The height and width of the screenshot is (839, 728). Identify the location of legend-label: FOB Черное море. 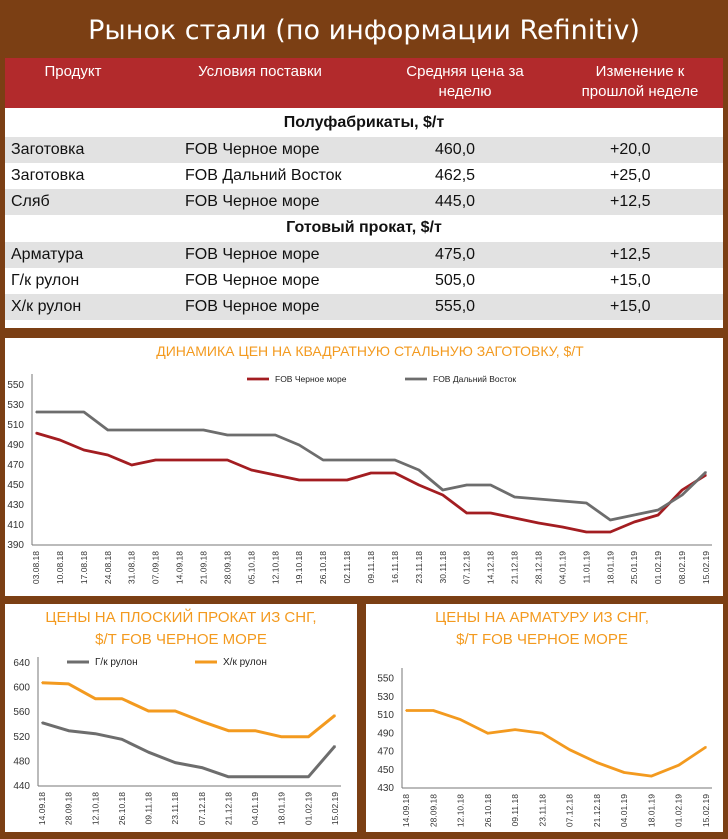
(311, 379).